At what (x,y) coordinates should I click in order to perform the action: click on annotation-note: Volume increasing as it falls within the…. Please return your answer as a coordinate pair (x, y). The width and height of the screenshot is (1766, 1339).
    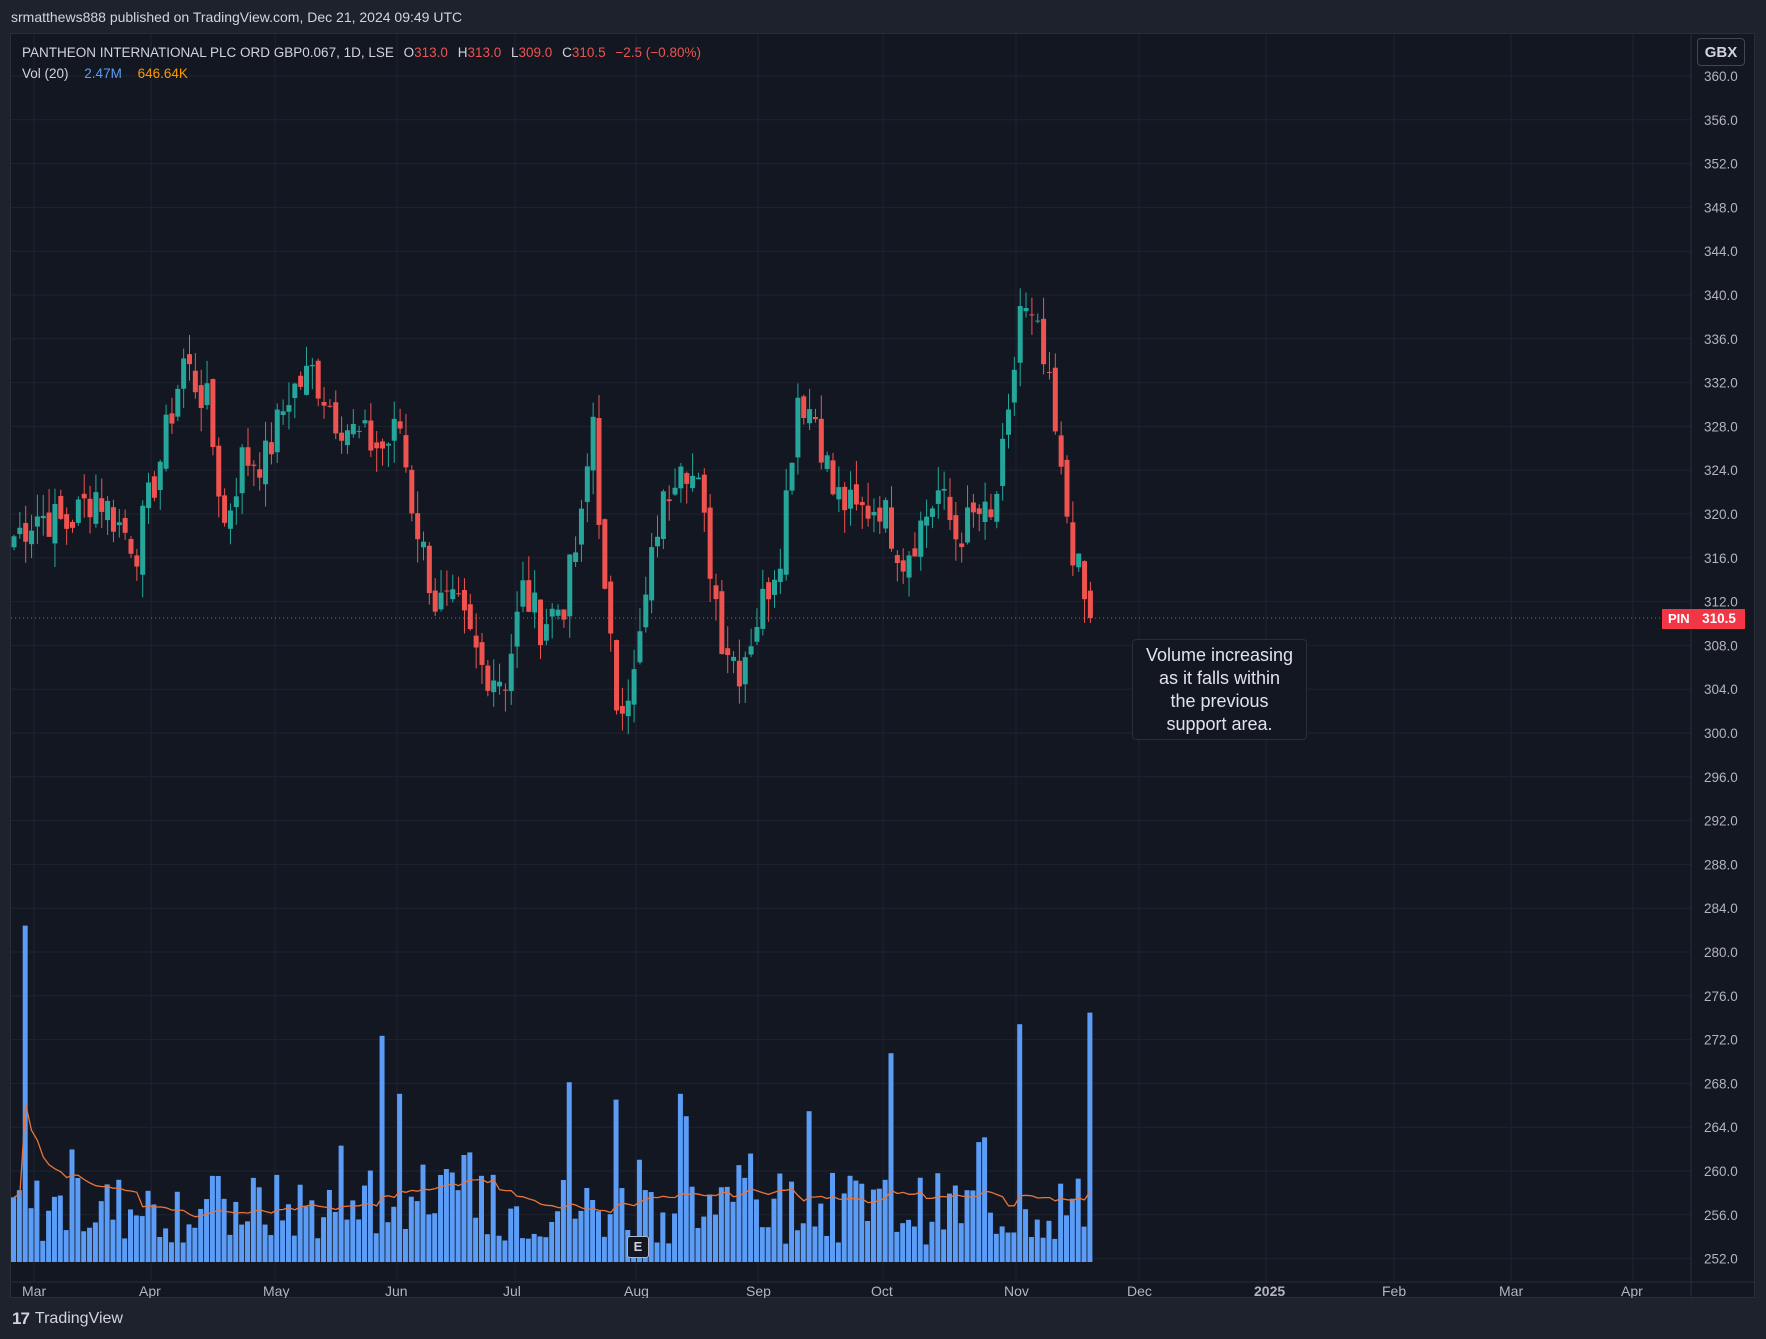
    Looking at the image, I should click on (1219, 689).